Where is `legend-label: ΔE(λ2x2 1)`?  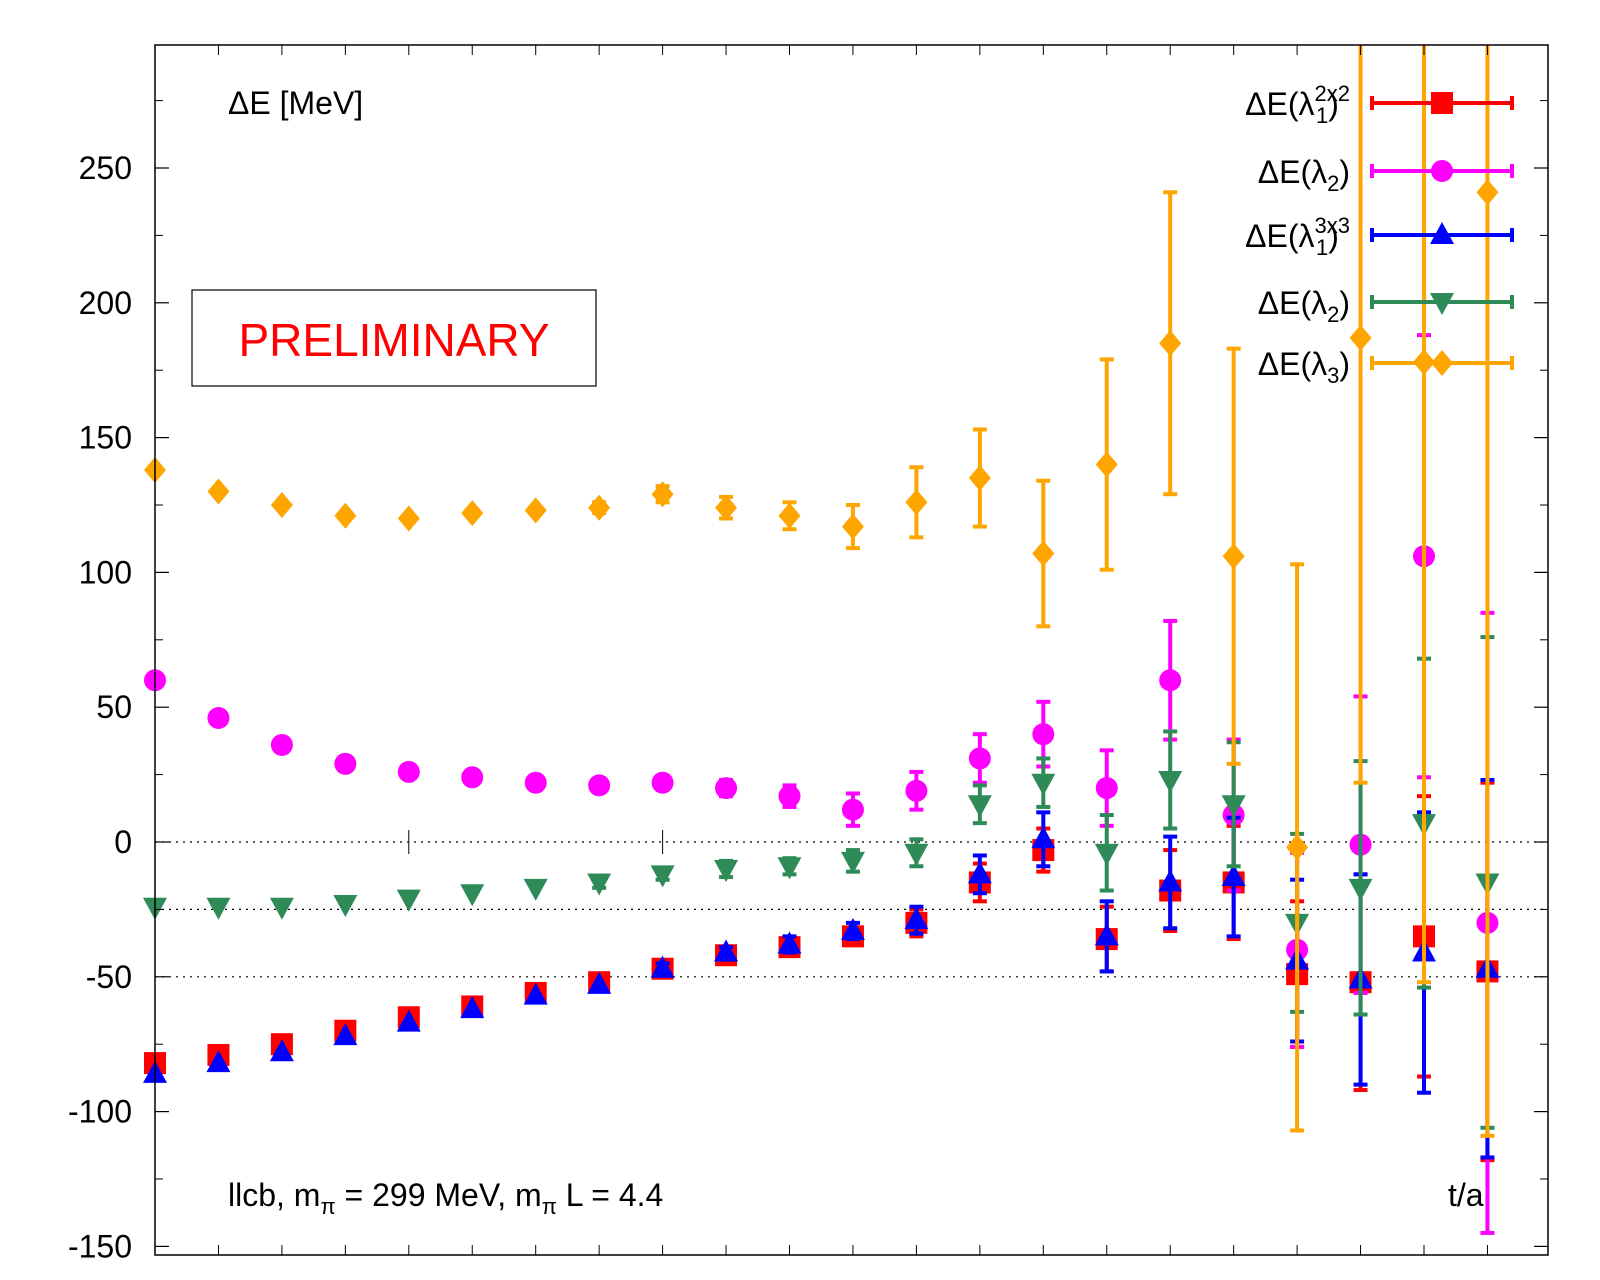
legend-label: ΔE(λ2x2 1) is located at coordinates (1297, 104).